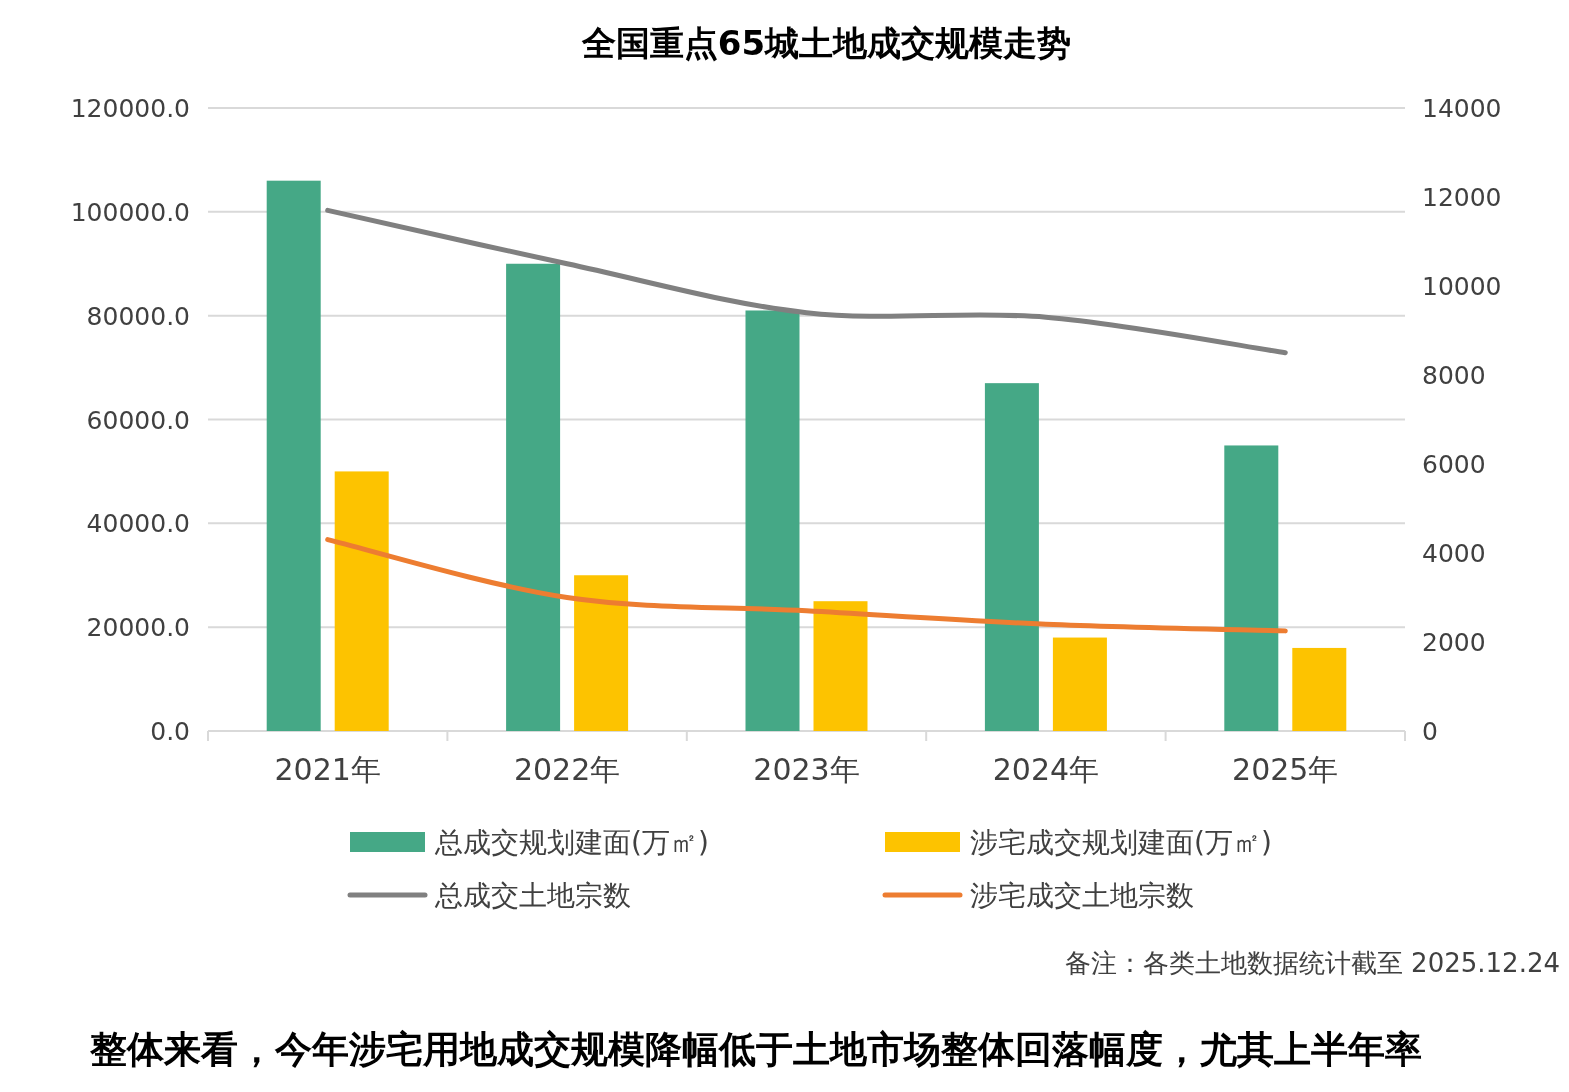 This screenshot has height=1092, width=1569. I want to click on chart-title: 全国重点65城土地成交规模走势, so click(826, 43).